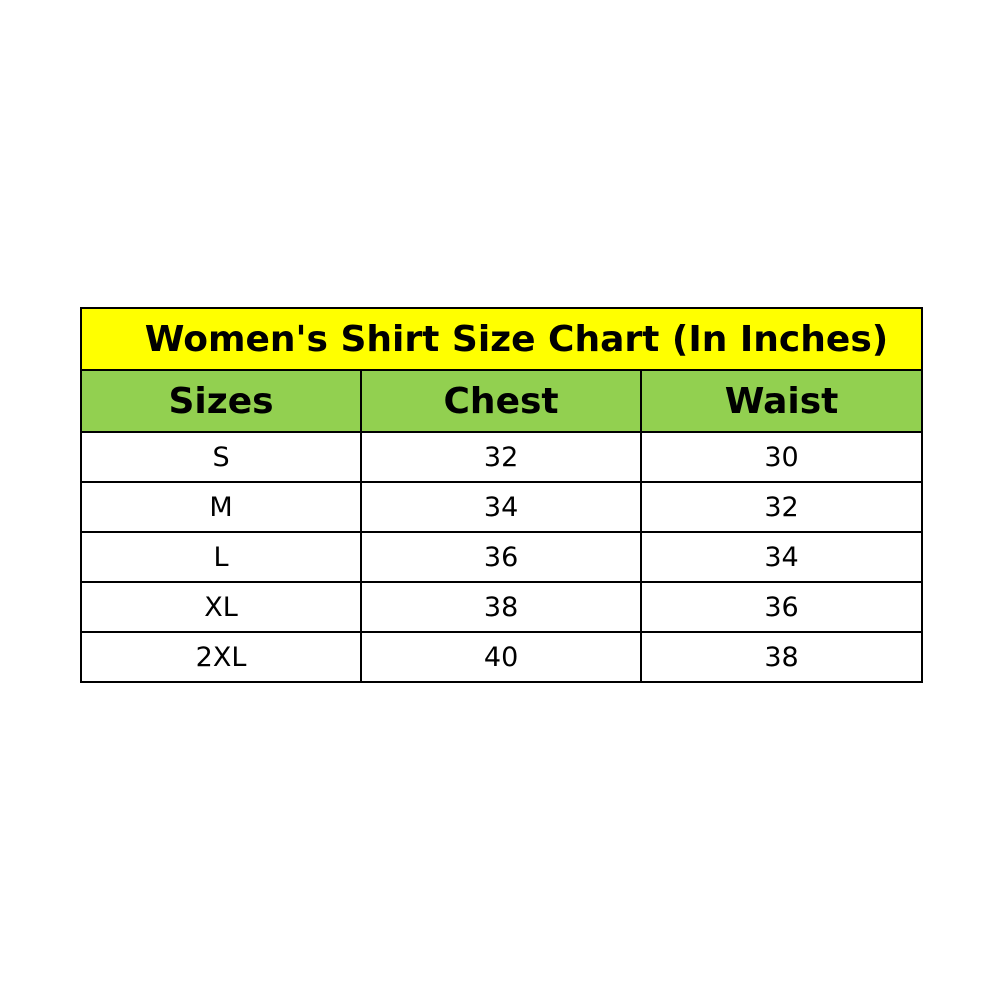  I want to click on table-row: XL 38 36, so click(501, 607).